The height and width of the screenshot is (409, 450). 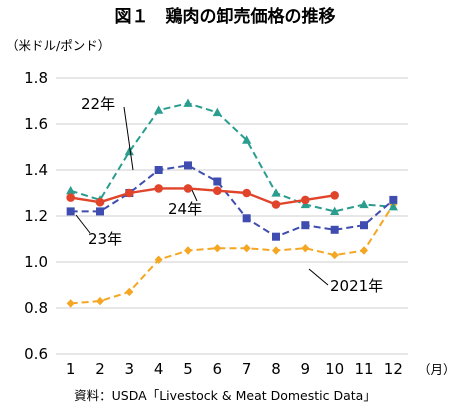 What do you see at coordinates (98, 104) in the screenshot?
I see `annotation-label: 22年` at bounding box center [98, 104].